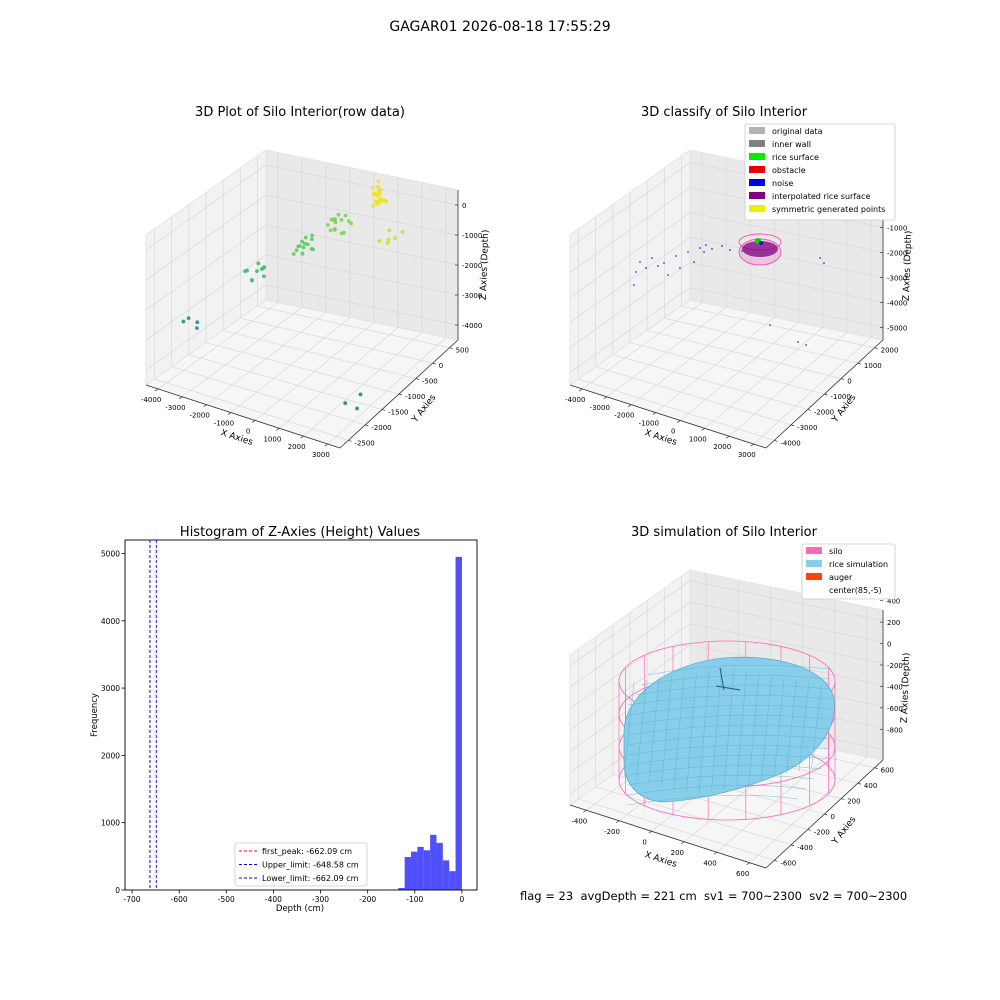 The width and height of the screenshot is (1000, 1000). What do you see at coordinates (890, 351) in the screenshot?
I see `y-tick-label: 2000` at bounding box center [890, 351].